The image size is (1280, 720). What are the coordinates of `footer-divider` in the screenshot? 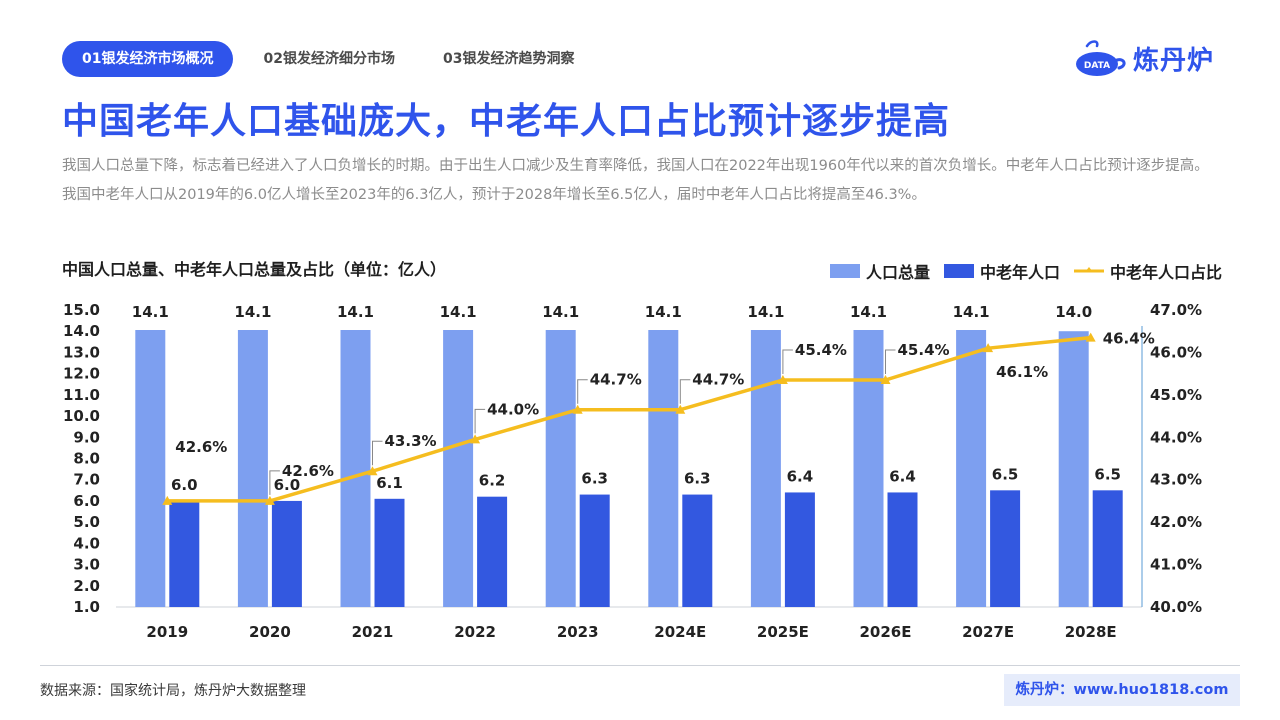 It's located at (640, 665).